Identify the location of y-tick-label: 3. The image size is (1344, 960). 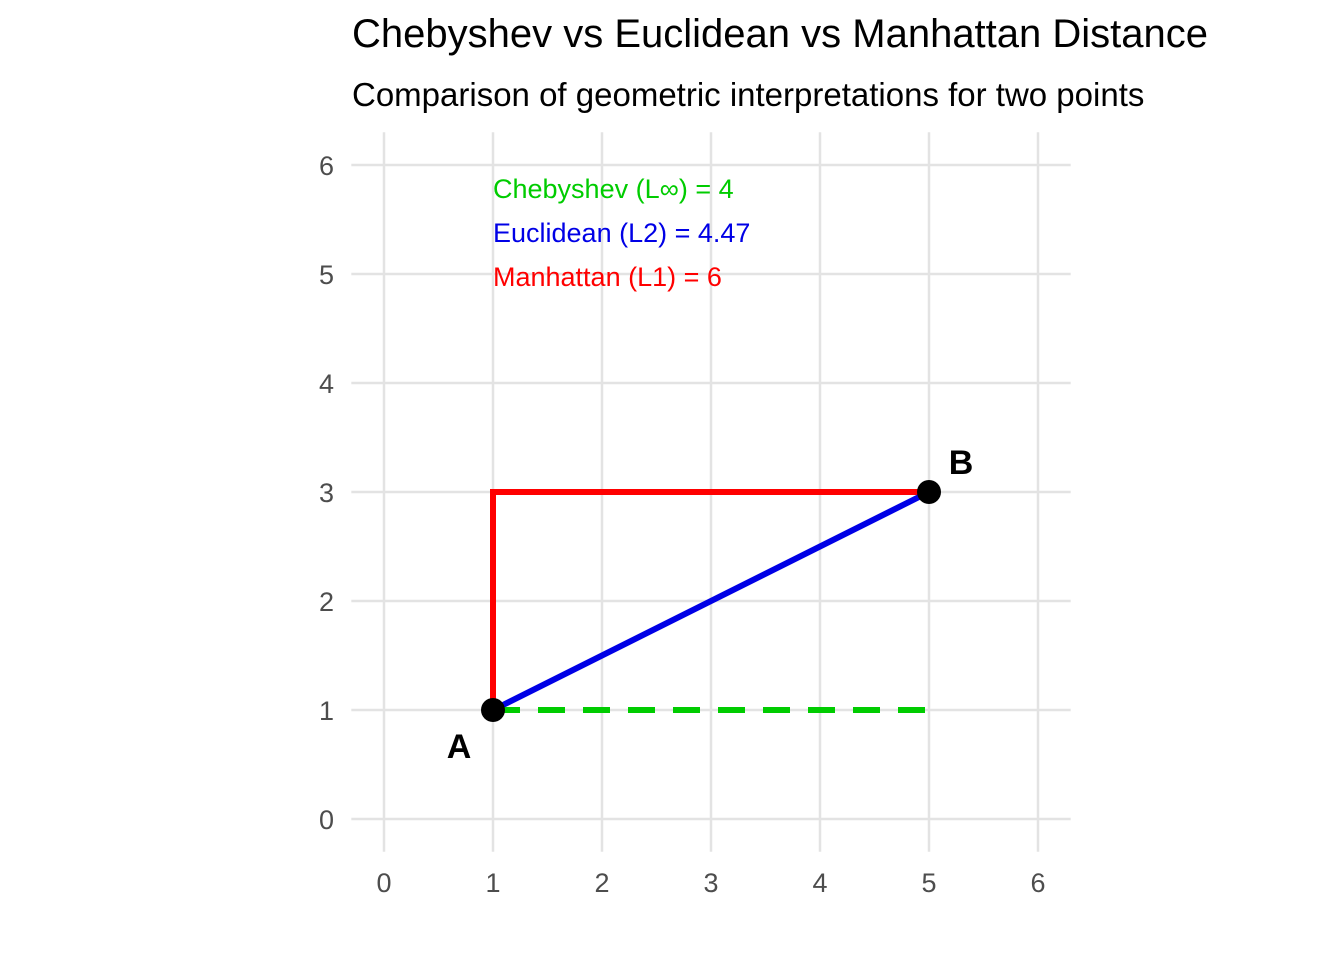
(326, 493).